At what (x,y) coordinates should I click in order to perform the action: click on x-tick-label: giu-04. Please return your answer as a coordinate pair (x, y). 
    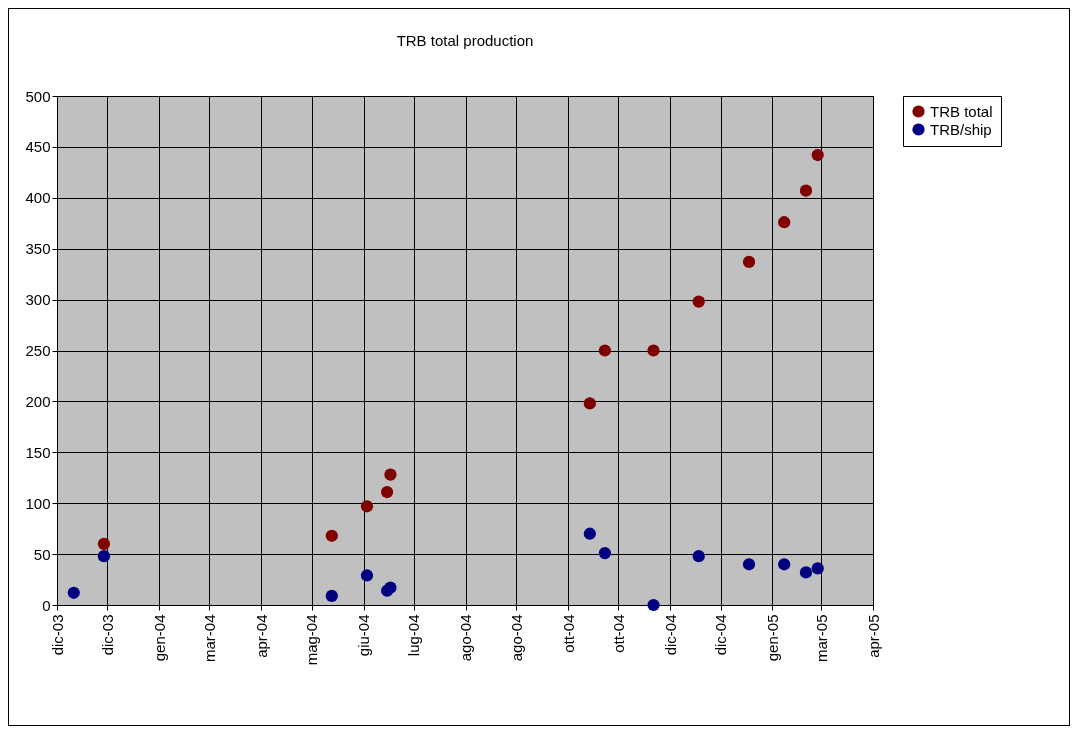
    Looking at the image, I should click on (364, 635).